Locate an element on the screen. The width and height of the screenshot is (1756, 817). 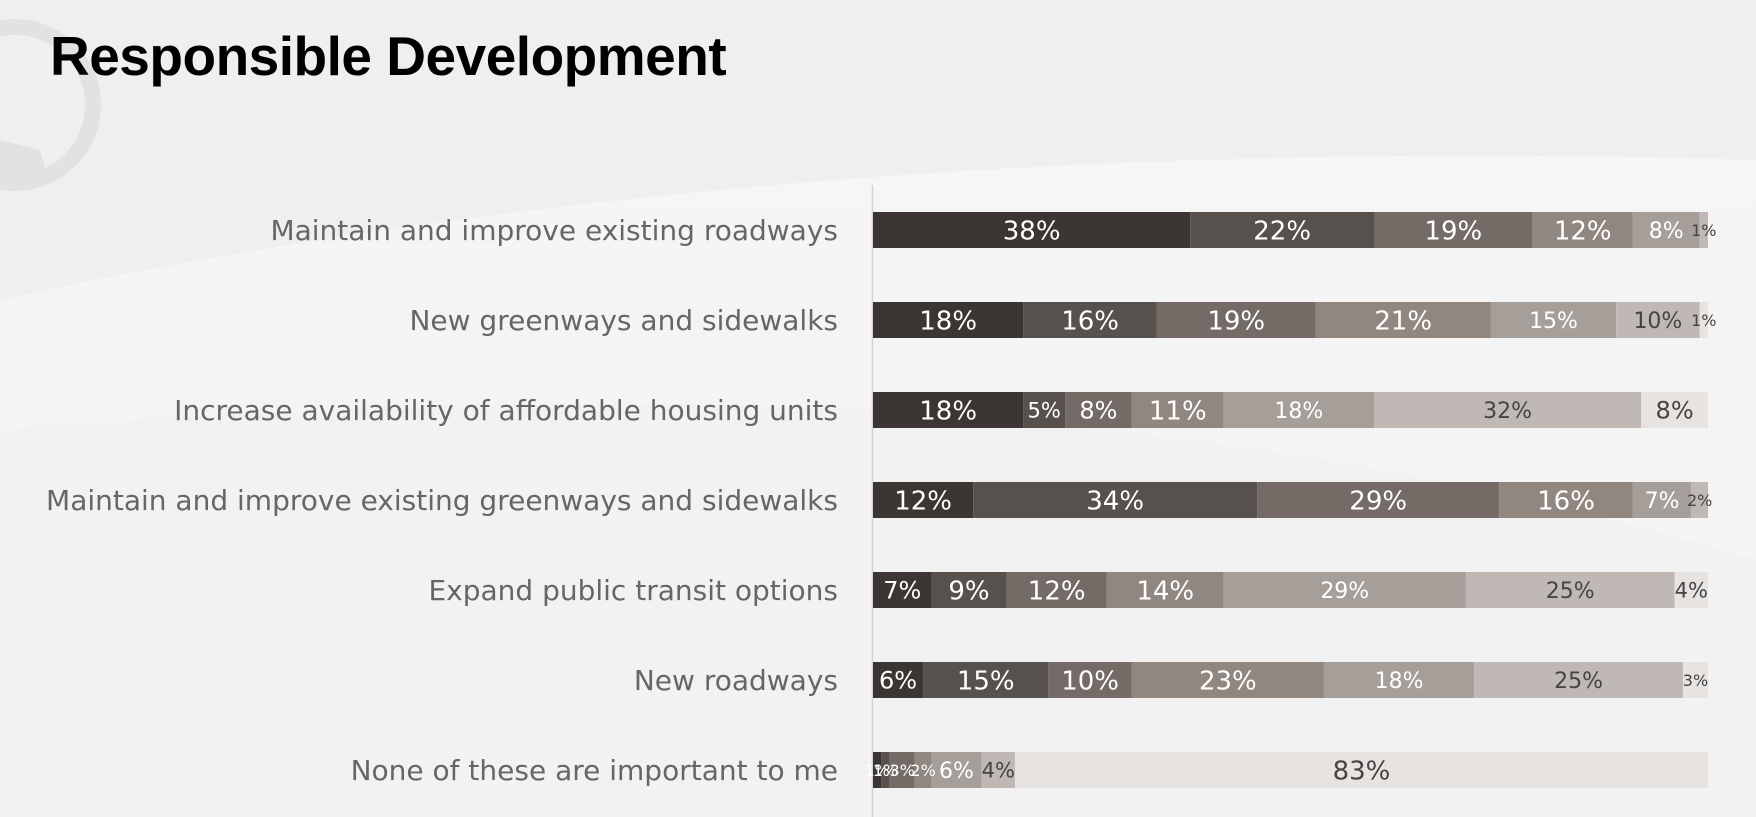
category-label: None of these are important to me is located at coordinates (594, 770).